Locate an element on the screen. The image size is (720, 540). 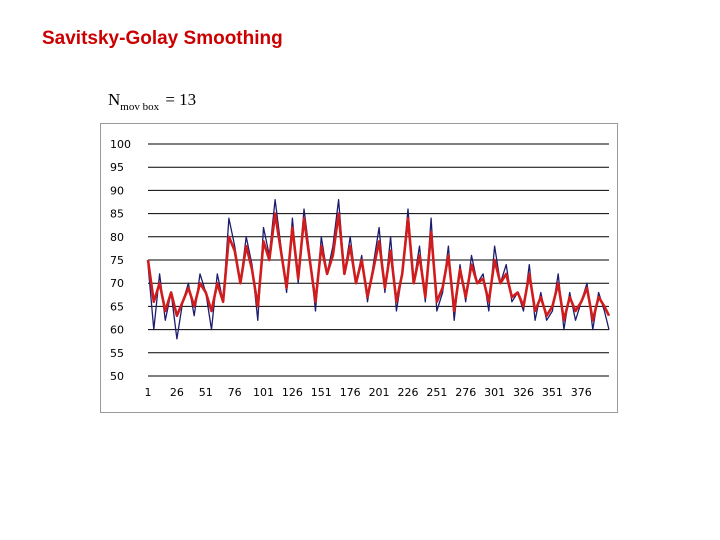
y-tick-label: 65 is located at coordinates (117, 306).